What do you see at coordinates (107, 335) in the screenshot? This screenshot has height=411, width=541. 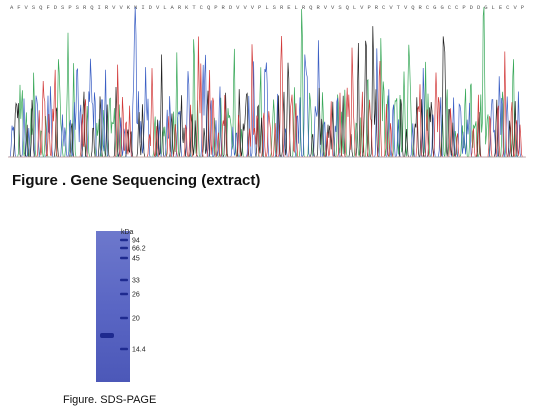 I see `protein-band` at bounding box center [107, 335].